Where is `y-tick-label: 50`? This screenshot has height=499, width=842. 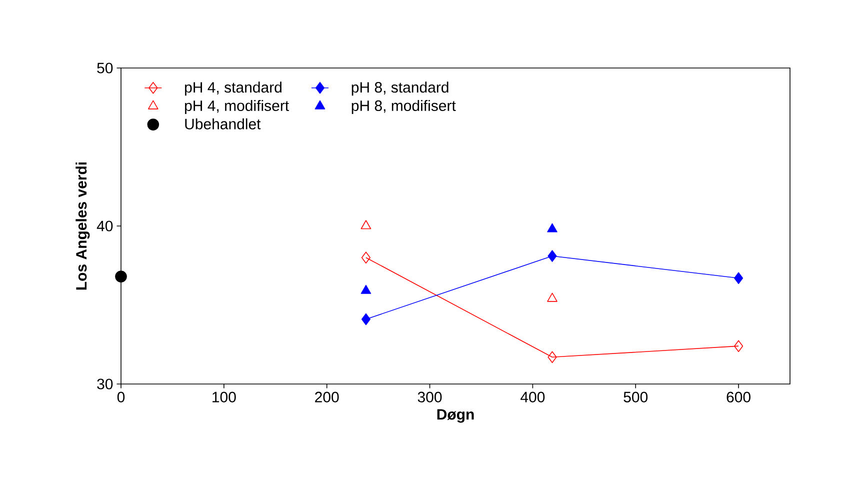 y-tick-label: 50 is located at coordinates (105, 68).